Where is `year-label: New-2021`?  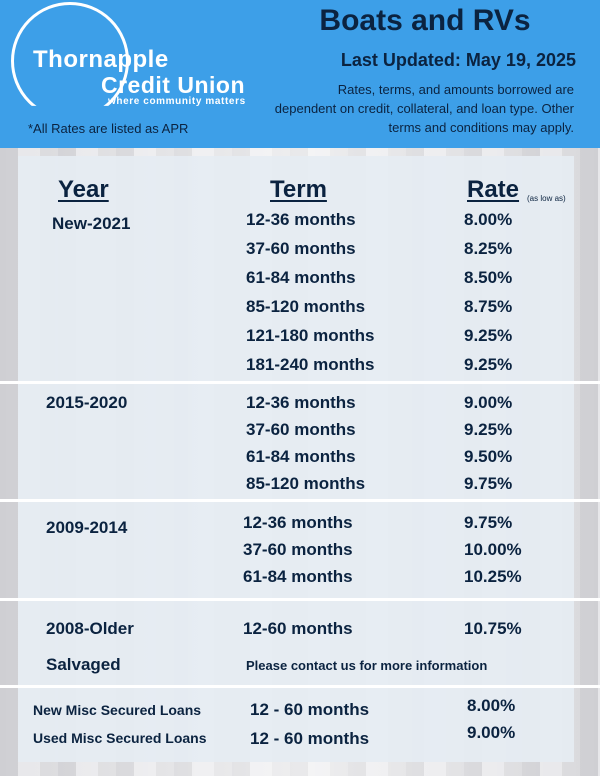
year-label: New-2021 is located at coordinates (91, 223).